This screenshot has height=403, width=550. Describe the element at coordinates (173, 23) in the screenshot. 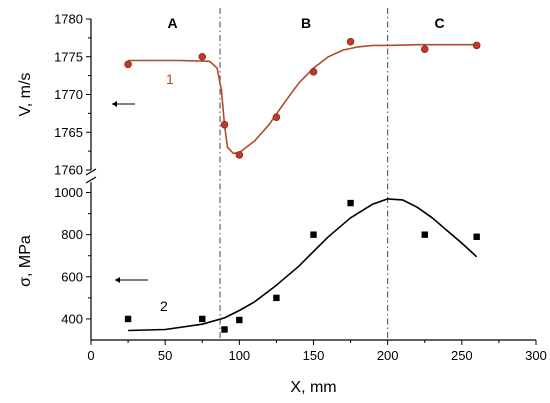

I see `region-label-a: A` at that location.